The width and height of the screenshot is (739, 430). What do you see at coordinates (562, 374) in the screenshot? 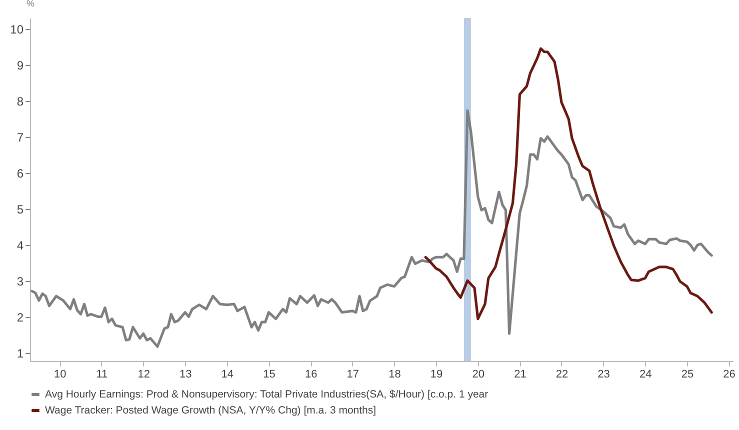
I see `x-tick-label: 22` at bounding box center [562, 374].